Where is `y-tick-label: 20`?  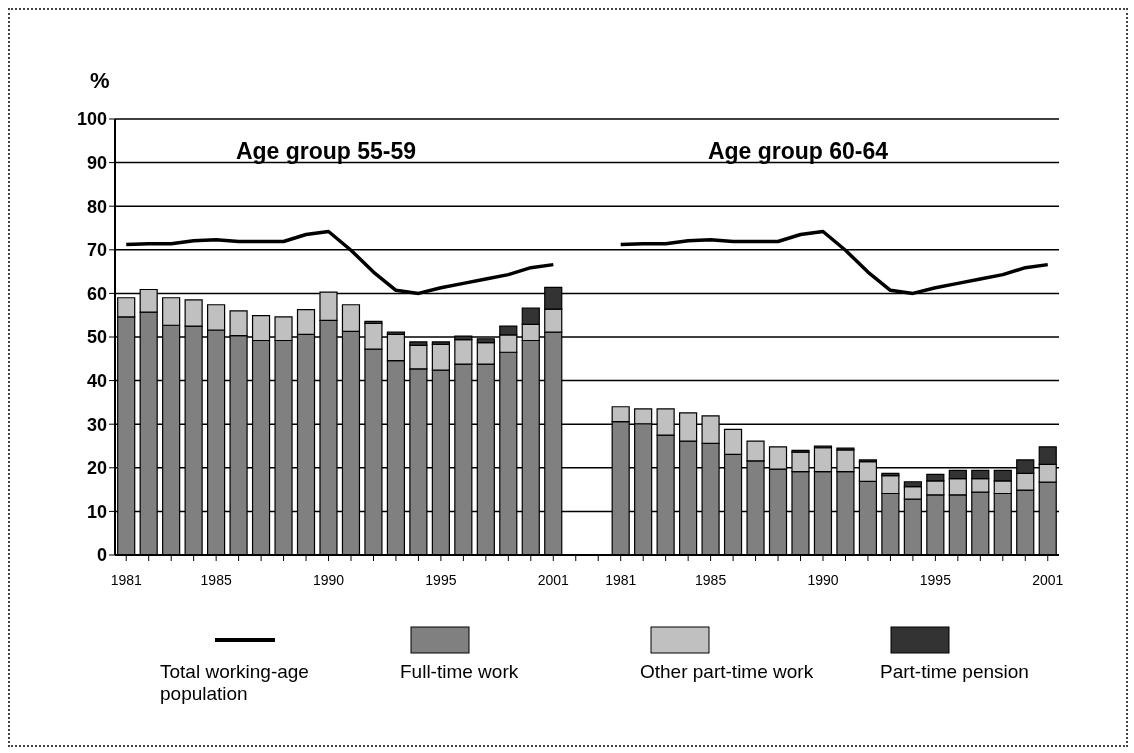
y-tick-label: 20 is located at coordinates (96, 468).